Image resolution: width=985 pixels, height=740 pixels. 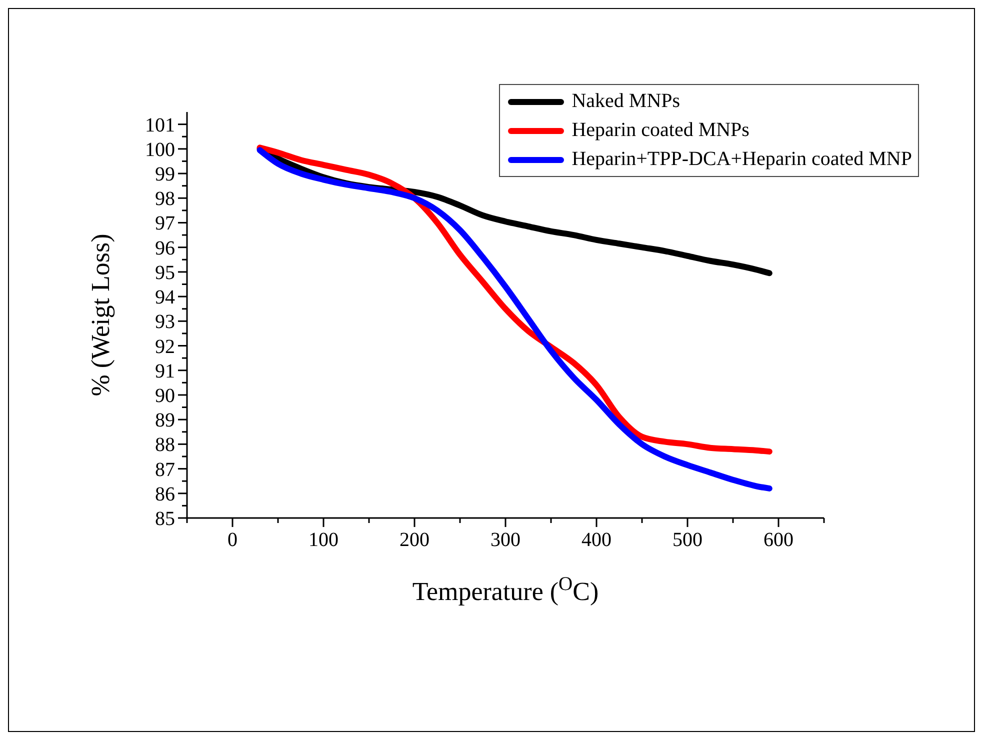 What do you see at coordinates (165, 445) in the screenshot?
I see `y-tick-label: 88` at bounding box center [165, 445].